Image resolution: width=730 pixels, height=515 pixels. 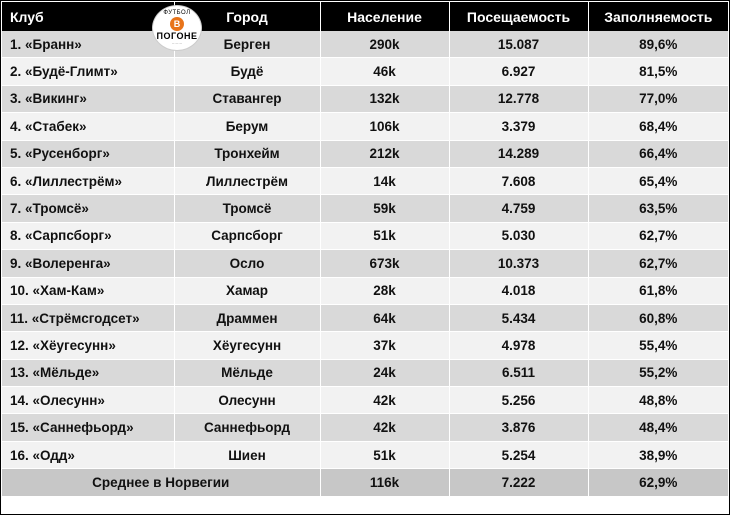 What do you see at coordinates (88, 427) in the screenshot?
I see `cell-club: 15. «Саннефьорд»` at bounding box center [88, 427].